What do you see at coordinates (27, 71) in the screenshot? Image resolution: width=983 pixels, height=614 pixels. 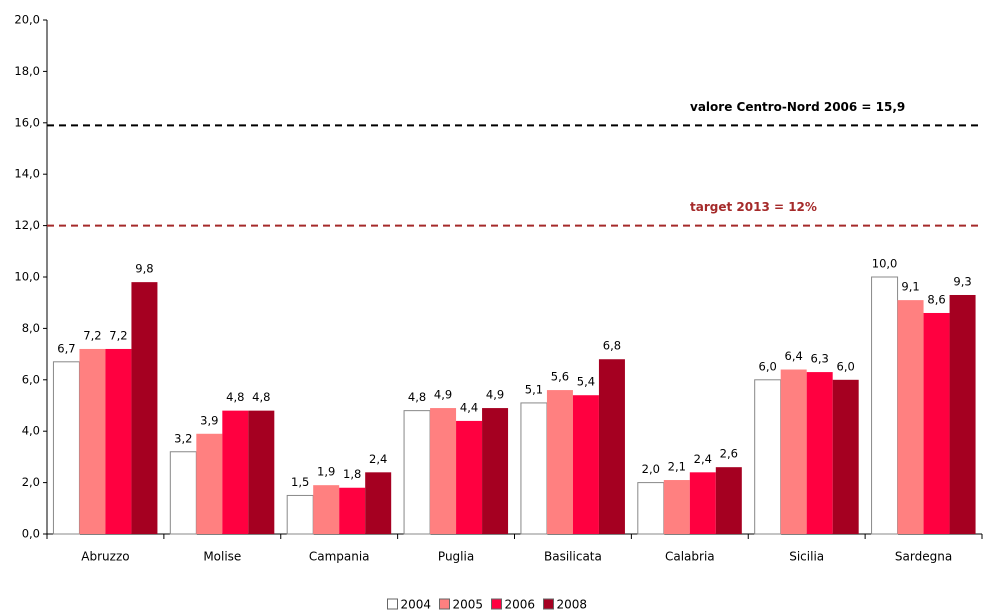 I see `y-tick-label: 18,0` at bounding box center [27, 71].